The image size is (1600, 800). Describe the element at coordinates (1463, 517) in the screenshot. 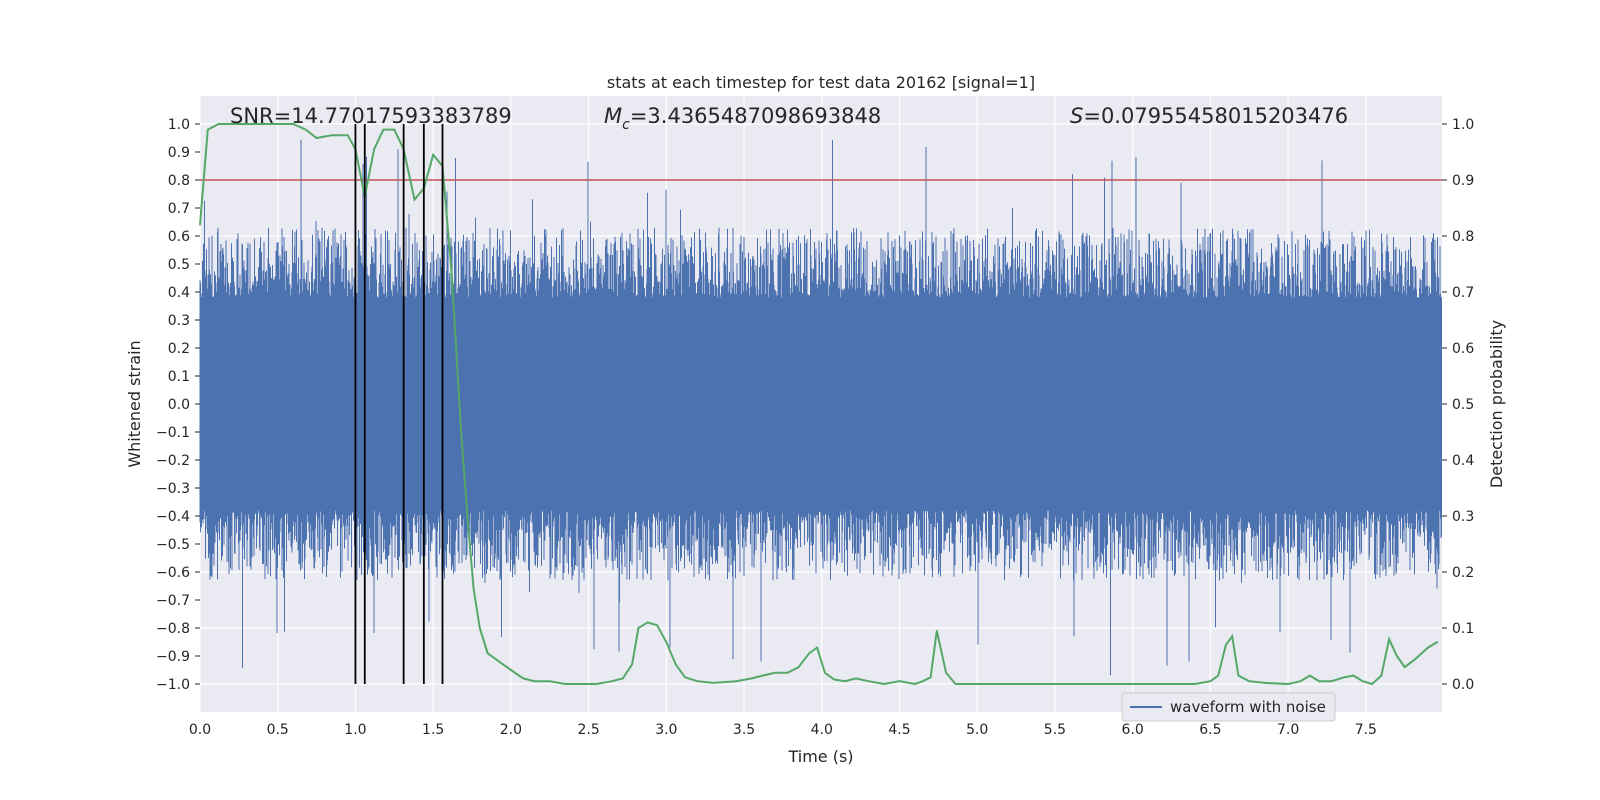

I see `y-right-tick-label: 0.3` at that location.